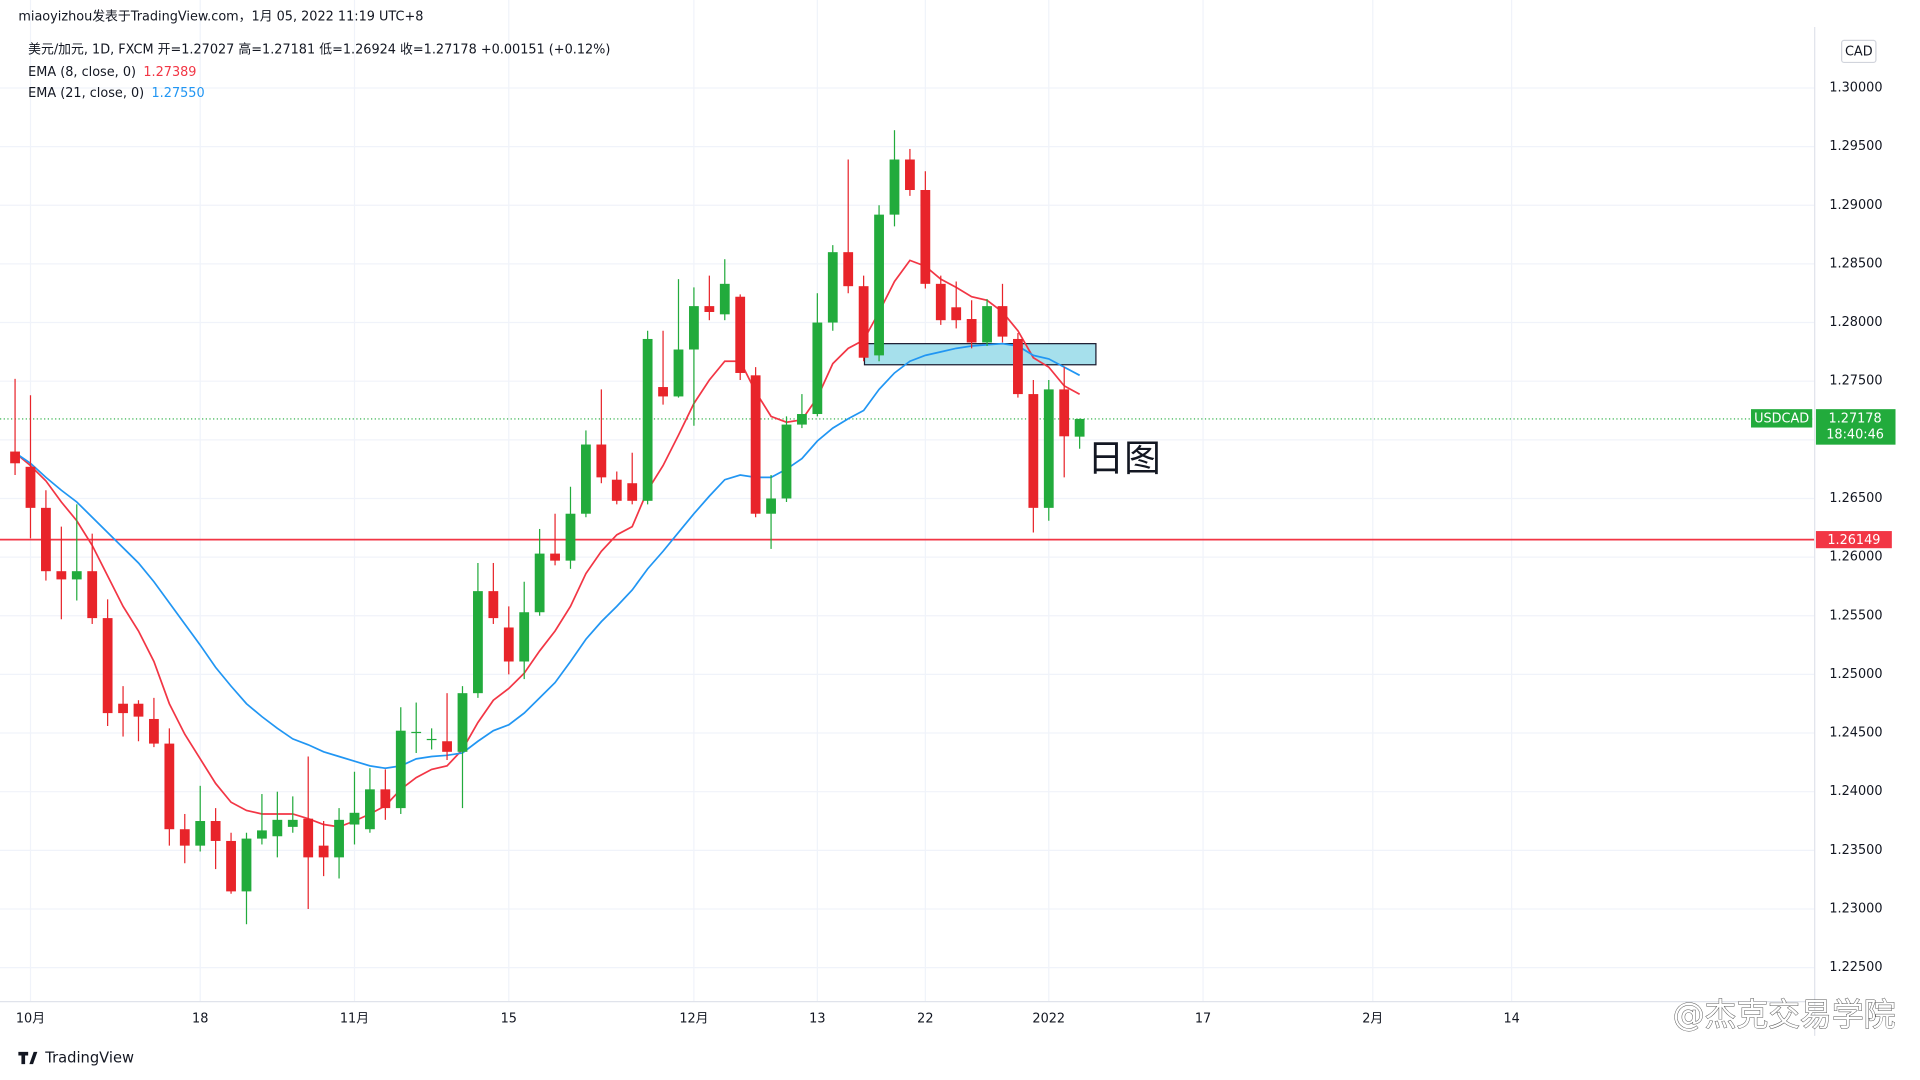  What do you see at coordinates (693, 1018) in the screenshot?
I see `x-tick-label: 12月` at bounding box center [693, 1018].